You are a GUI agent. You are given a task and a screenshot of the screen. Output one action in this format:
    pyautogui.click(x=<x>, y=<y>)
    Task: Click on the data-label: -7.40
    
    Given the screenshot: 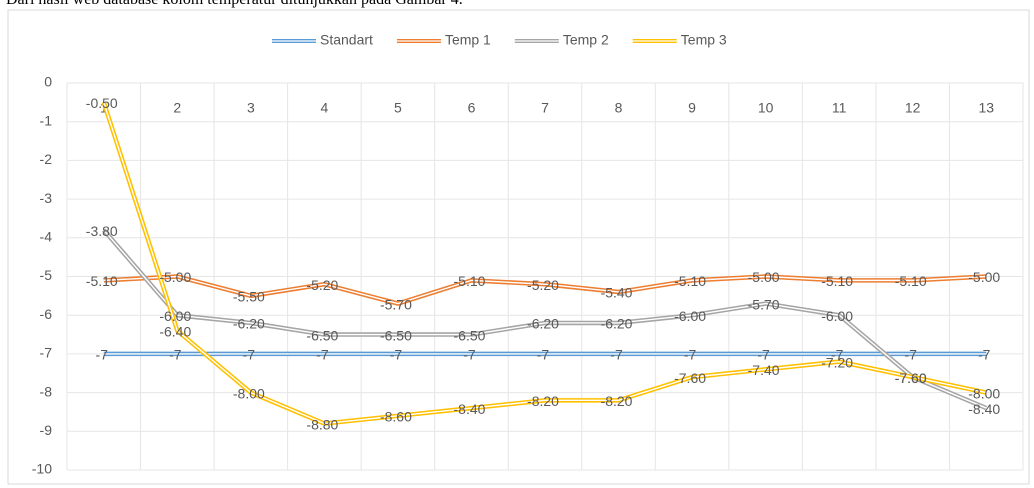 What is the action you would take?
    pyautogui.click(x=764, y=370)
    